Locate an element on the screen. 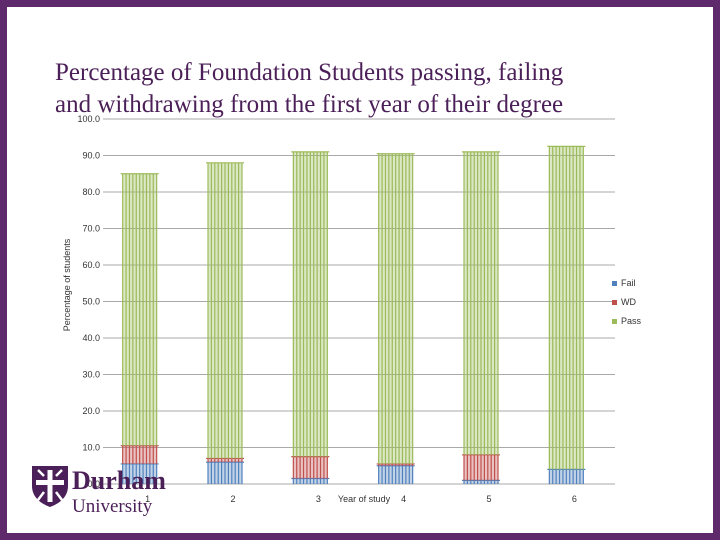 The height and width of the screenshot is (540, 720). y-tick-label: 60.0 is located at coordinates (91, 265).